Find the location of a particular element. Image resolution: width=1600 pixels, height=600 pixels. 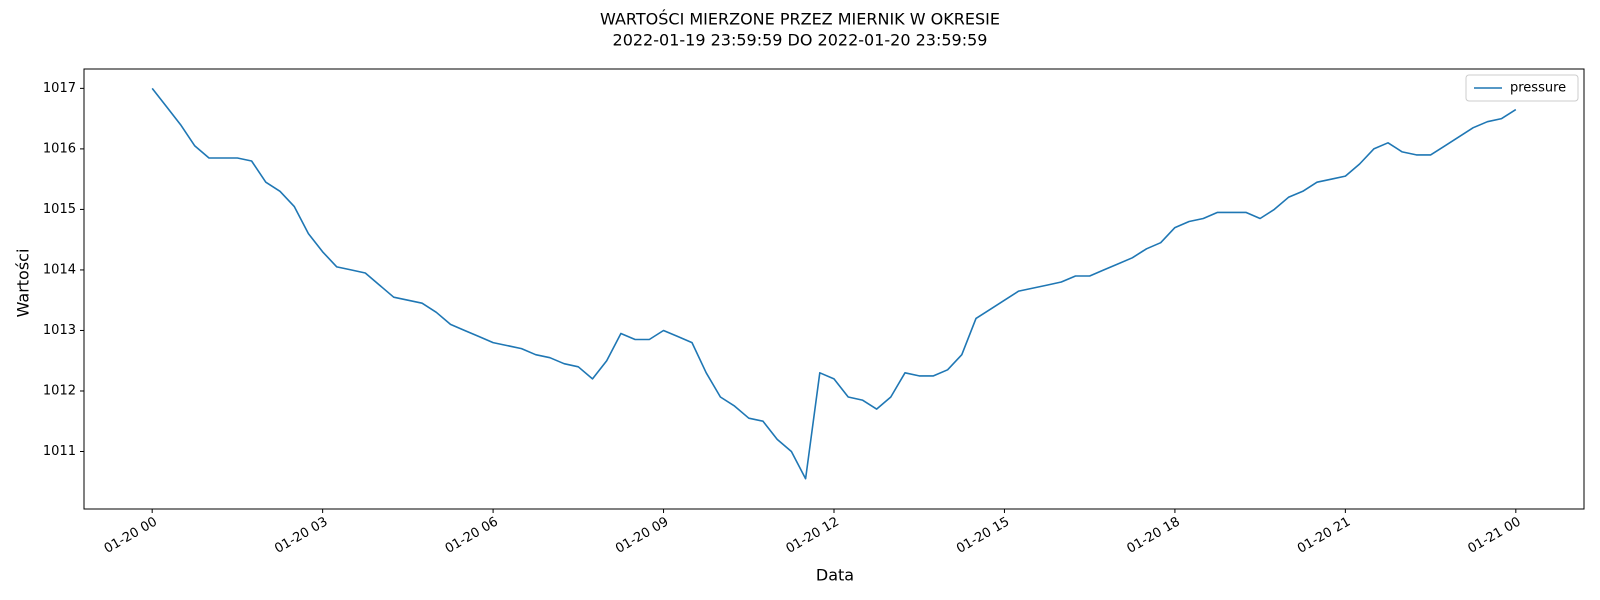

legend-box is located at coordinates (1522, 88).